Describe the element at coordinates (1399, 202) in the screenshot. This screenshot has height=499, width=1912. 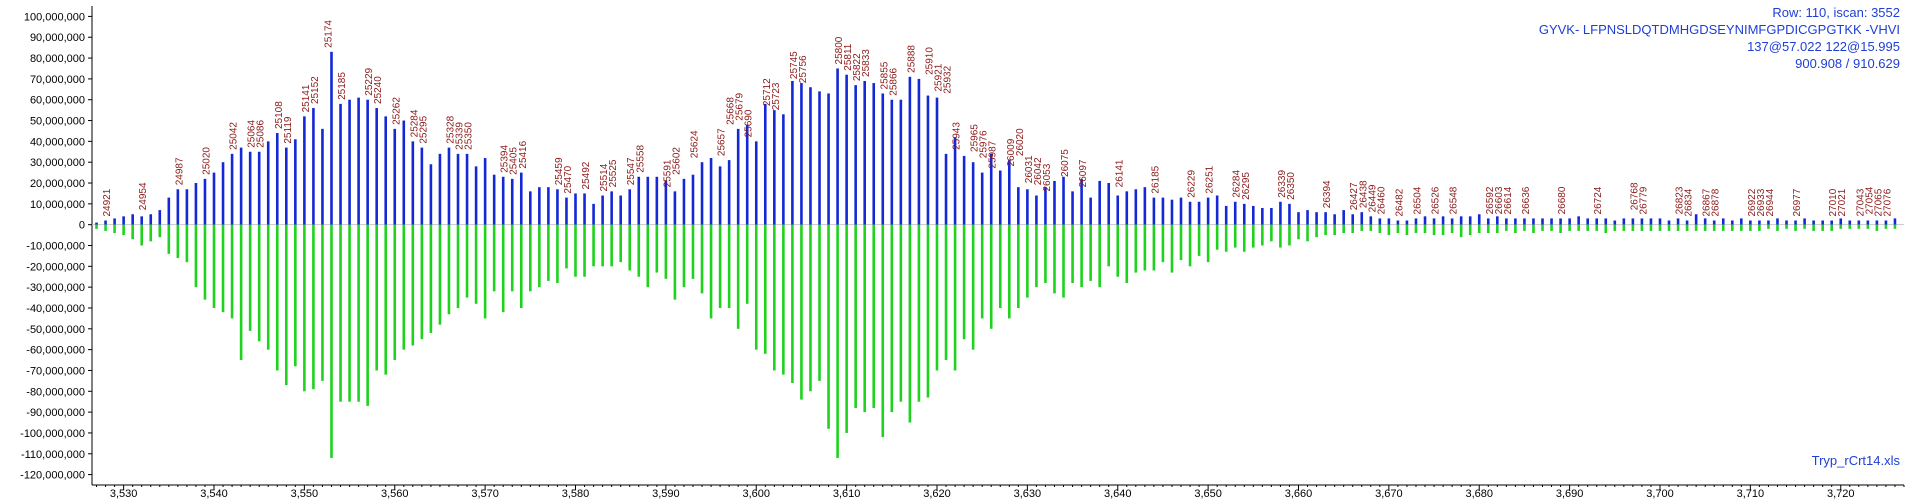
I see `peak-label: 26482` at that location.